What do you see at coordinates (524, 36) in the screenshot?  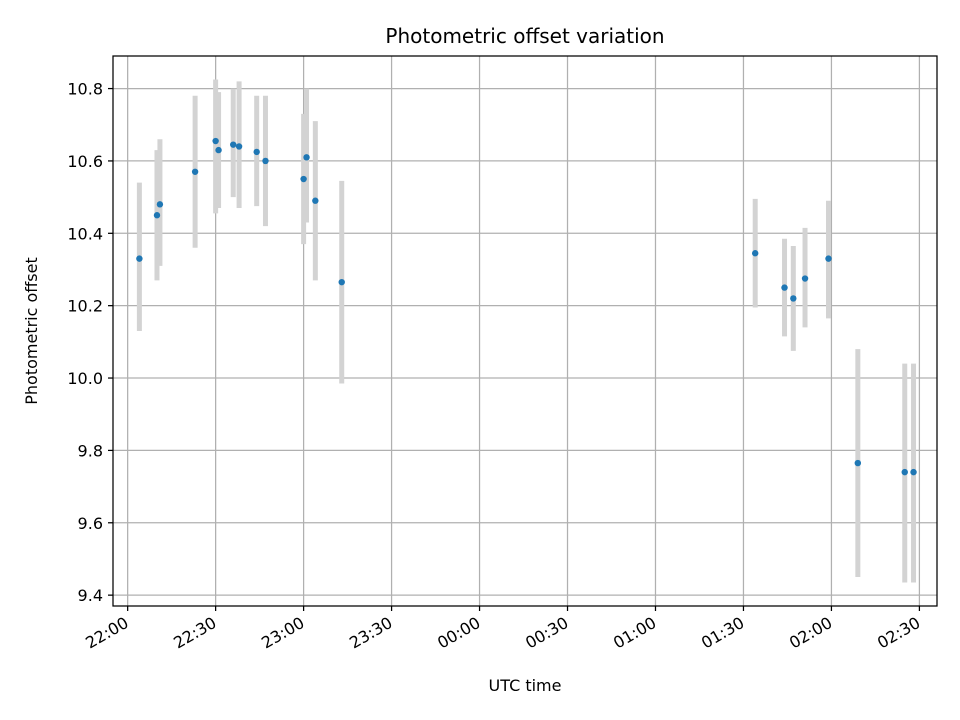 I see `chart-title: Photometric offset variation` at bounding box center [524, 36].